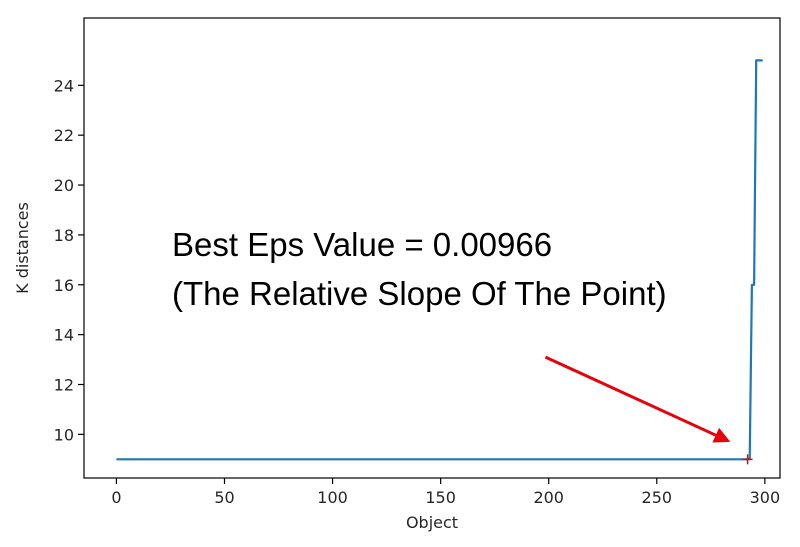 This screenshot has height=547, width=800. What do you see at coordinates (64, 335) in the screenshot?
I see `y-tick-label: 14` at bounding box center [64, 335].